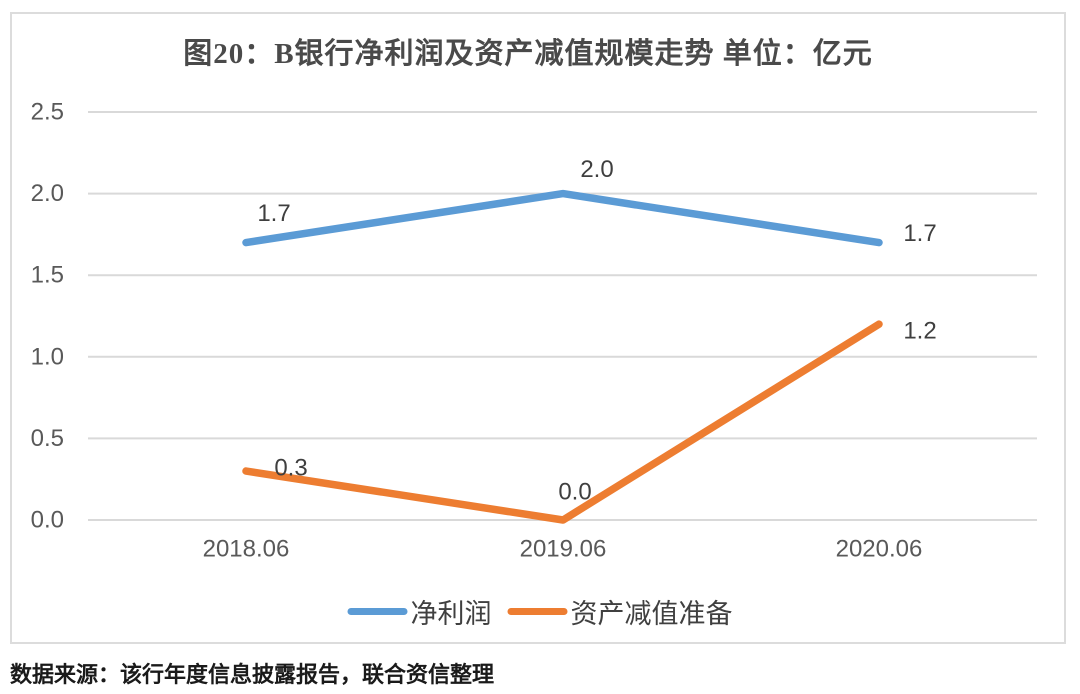 The height and width of the screenshot is (694, 1080). I want to click on legend: 净利润 资产减值准备, so click(540, 611).